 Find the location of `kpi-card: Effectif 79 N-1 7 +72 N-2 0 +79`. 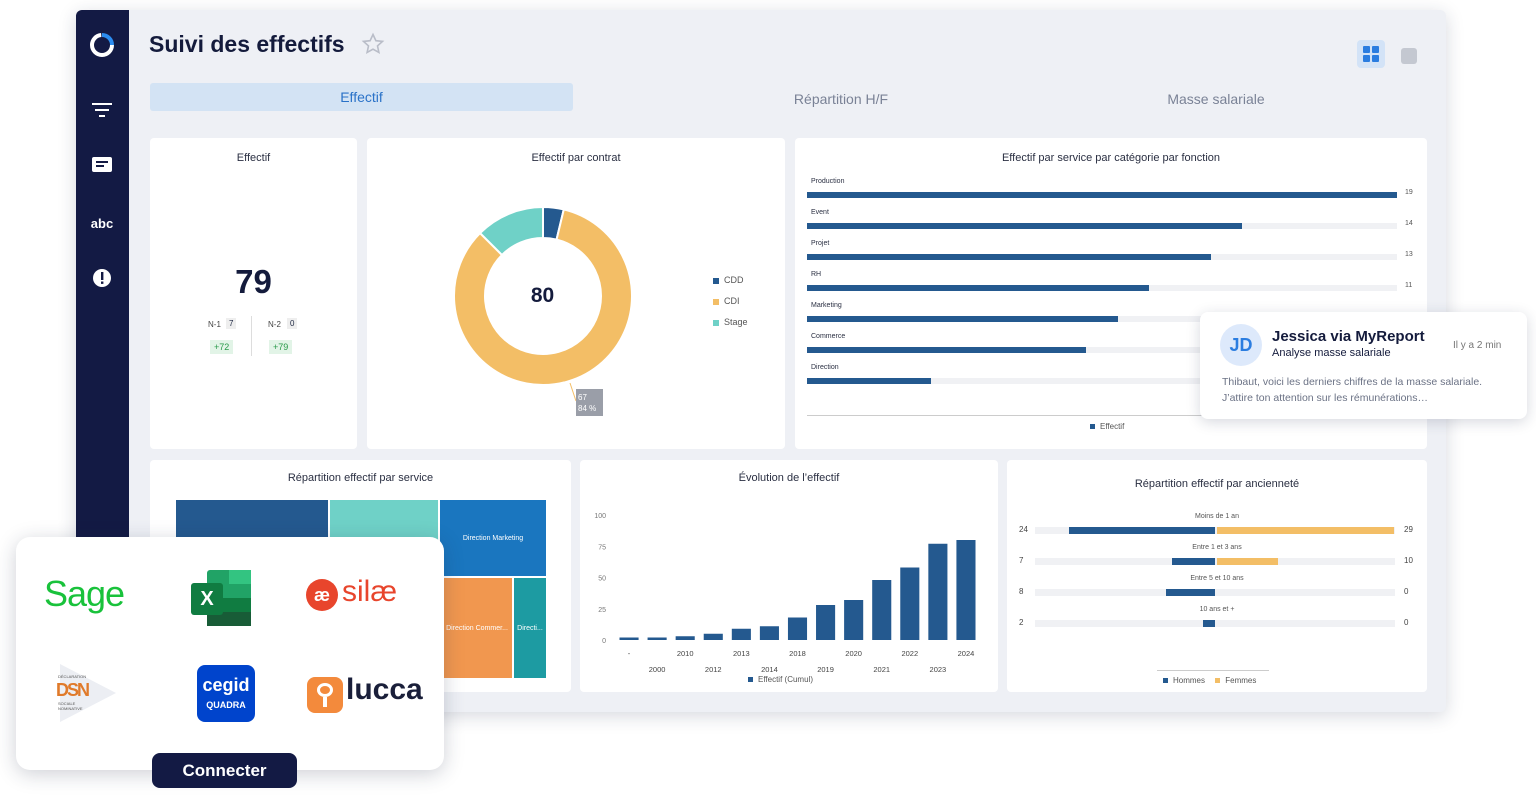

kpi-card: Effectif 79 N-1 7 +72 N-2 0 +79 is located at coordinates (253, 293).